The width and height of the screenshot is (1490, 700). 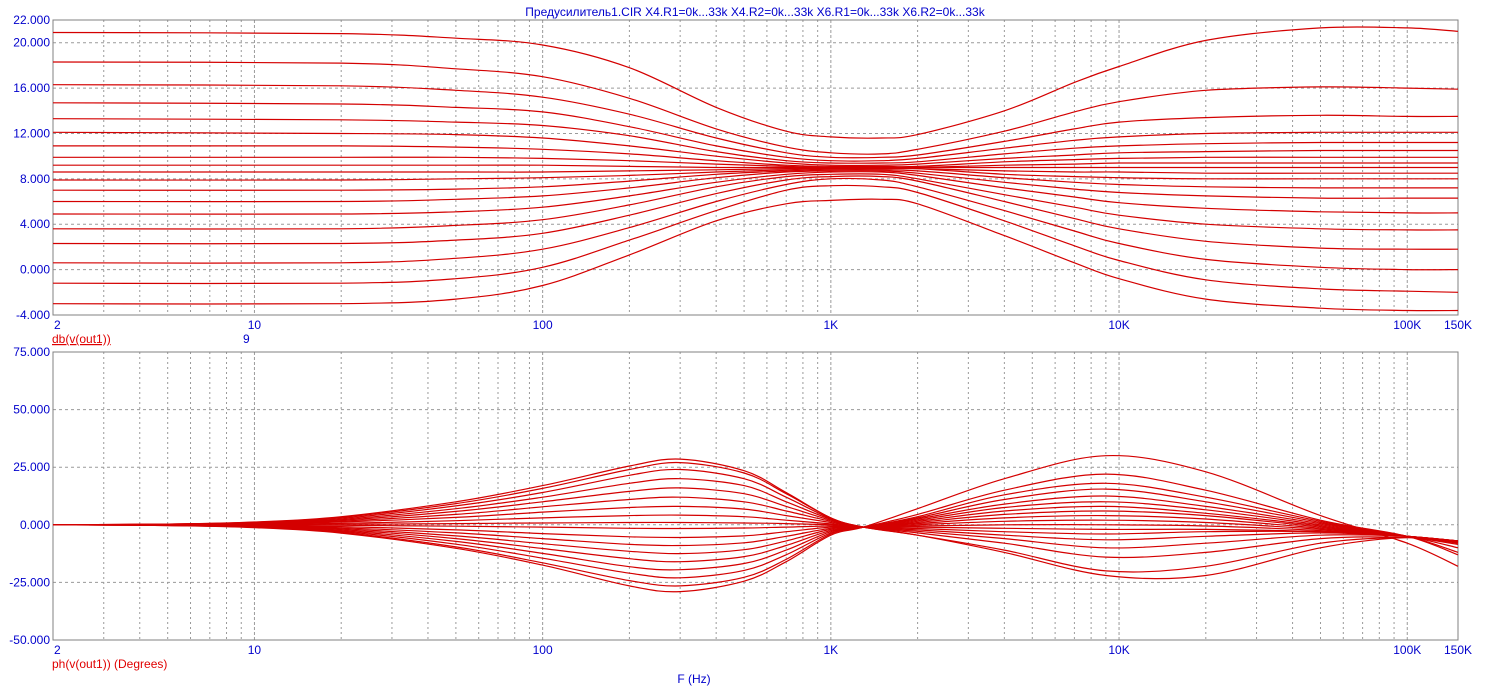 What do you see at coordinates (29, 582) in the screenshot?
I see `y-tick-label: -25.000` at bounding box center [29, 582].